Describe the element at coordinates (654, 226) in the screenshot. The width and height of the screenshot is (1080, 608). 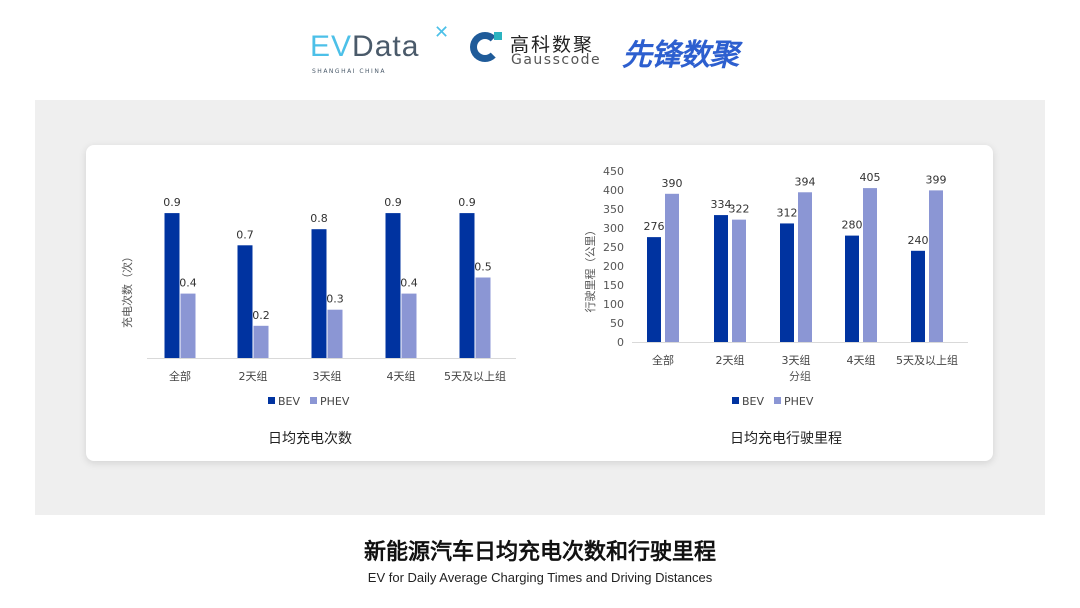
I see `data-label-bev: 276` at that location.